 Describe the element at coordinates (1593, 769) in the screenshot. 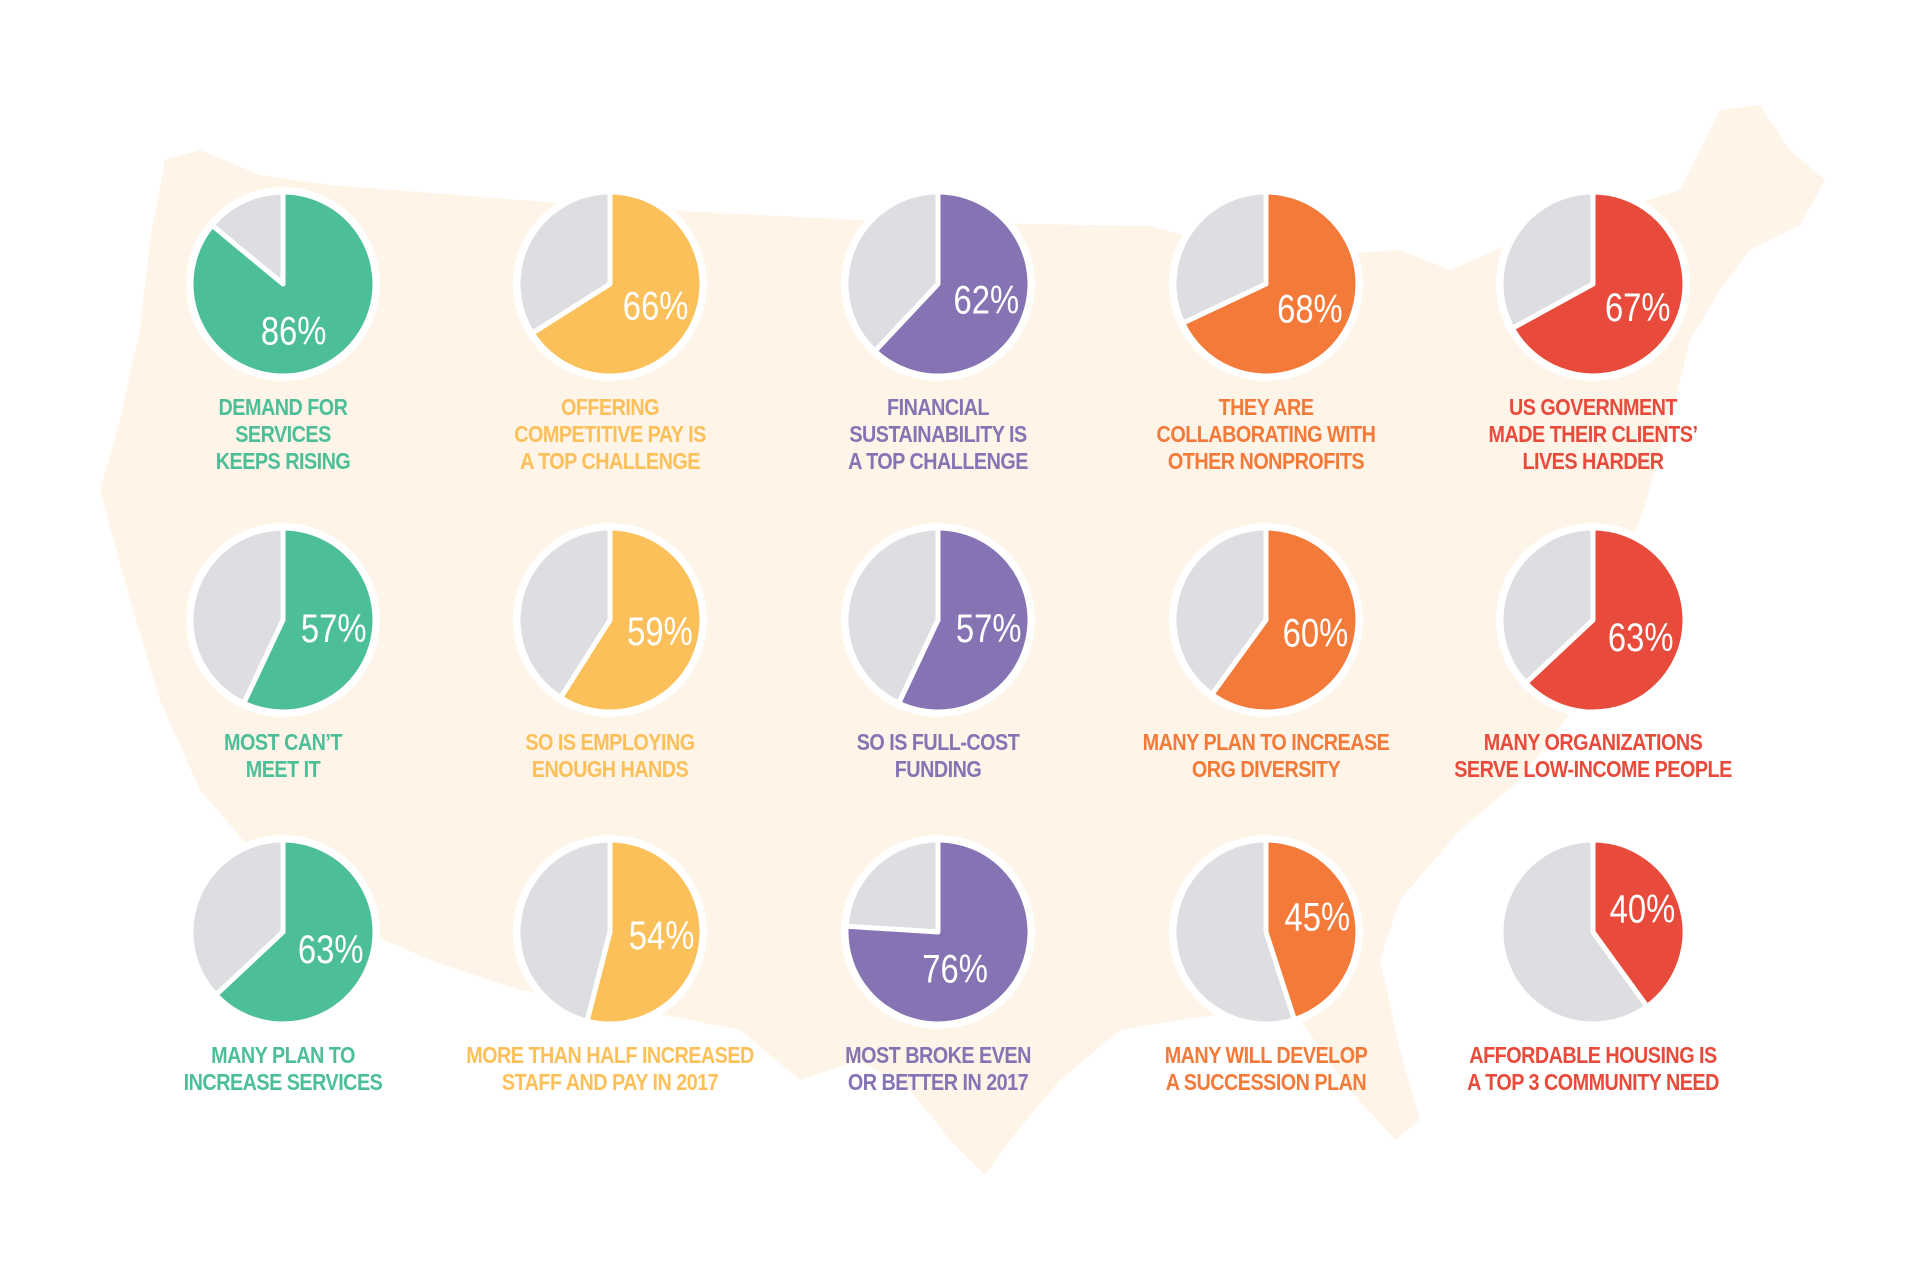

I see `caption-line: SERVE LOW-INCOME PEOPLE` at that location.